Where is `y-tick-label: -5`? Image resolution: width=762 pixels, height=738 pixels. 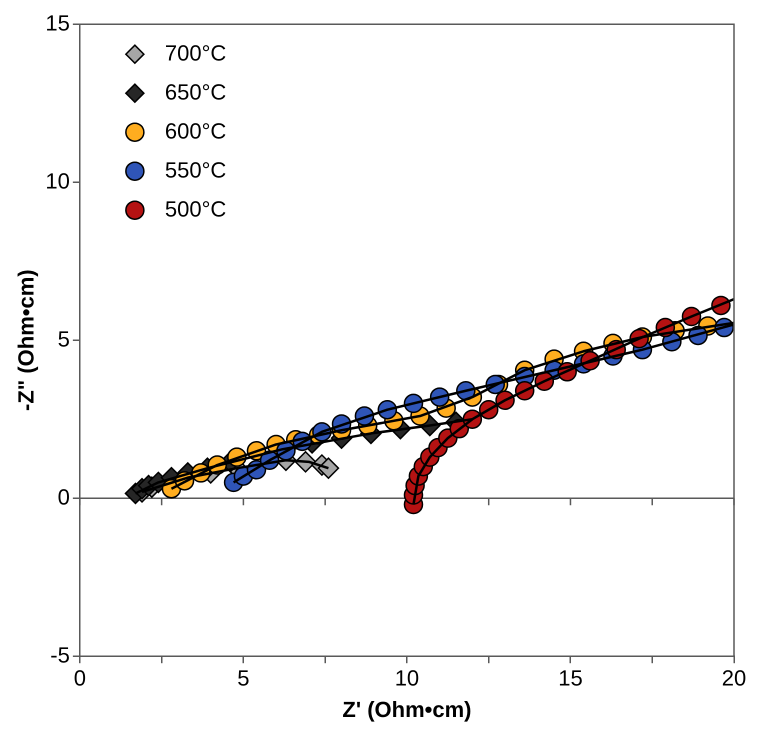 y-tick-label: -5 is located at coordinates (60, 655).